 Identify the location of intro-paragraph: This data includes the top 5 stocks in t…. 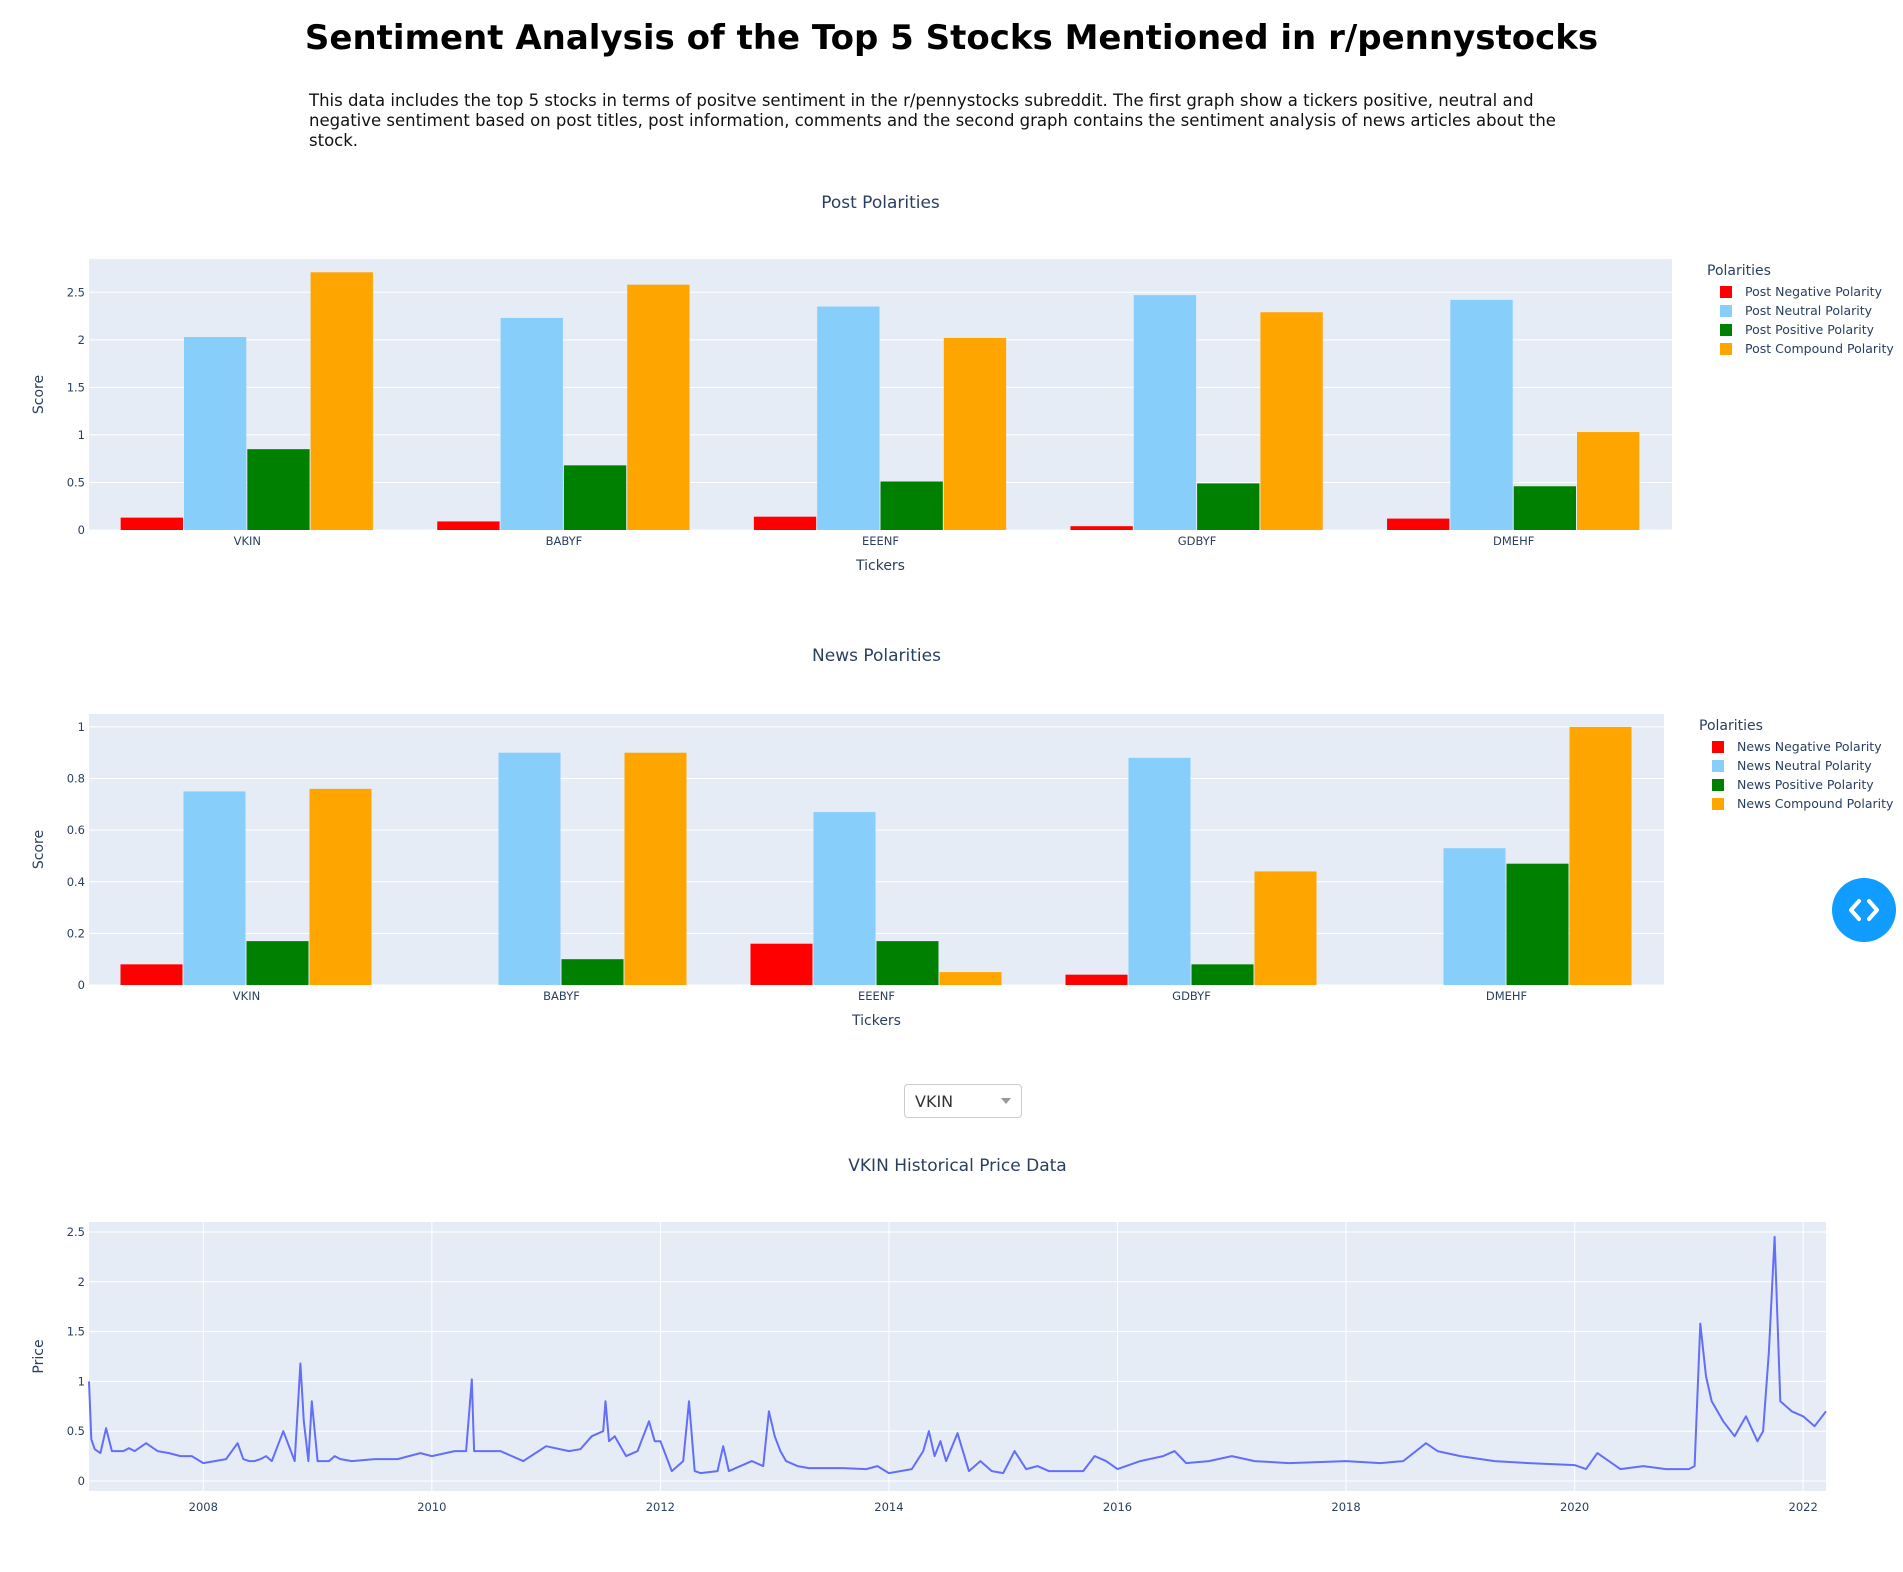
(932, 120).